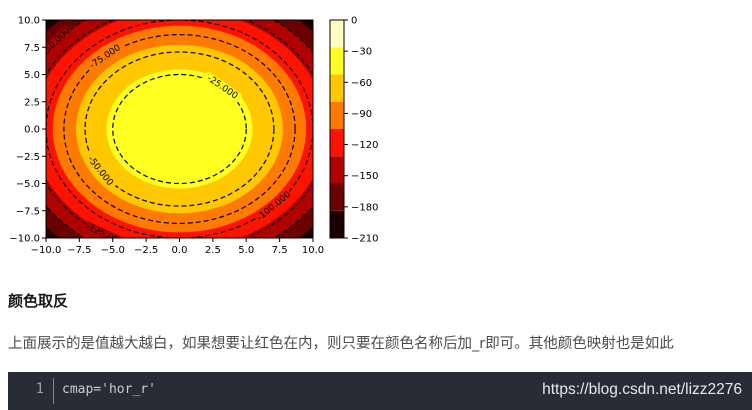 This screenshot has height=410, width=752. Describe the element at coordinates (280, 250) in the screenshot. I see `x-tick-label: 7.5` at that location.